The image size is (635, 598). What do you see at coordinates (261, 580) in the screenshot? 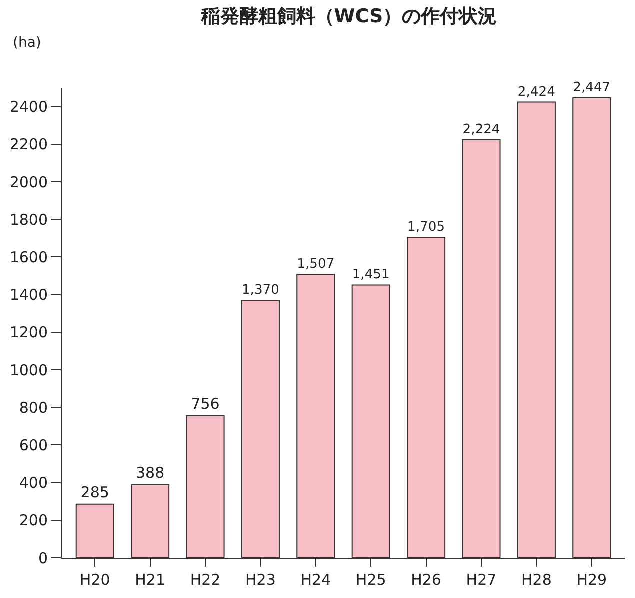
I see `x-tick-label: H23` at bounding box center [261, 580].